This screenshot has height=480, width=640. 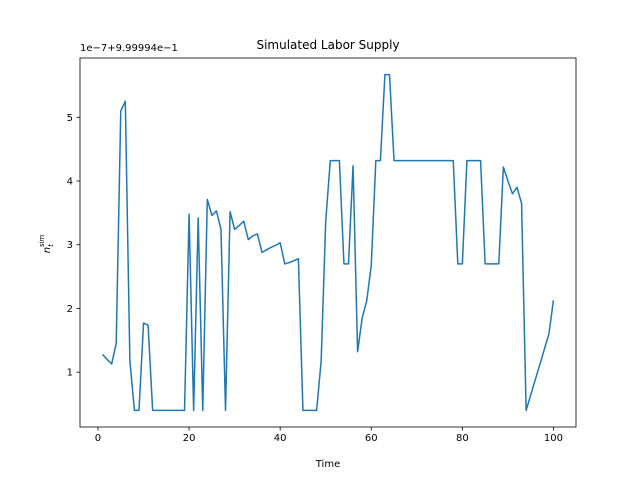 I want to click on y-label-sub: t, so click(x=51, y=245).